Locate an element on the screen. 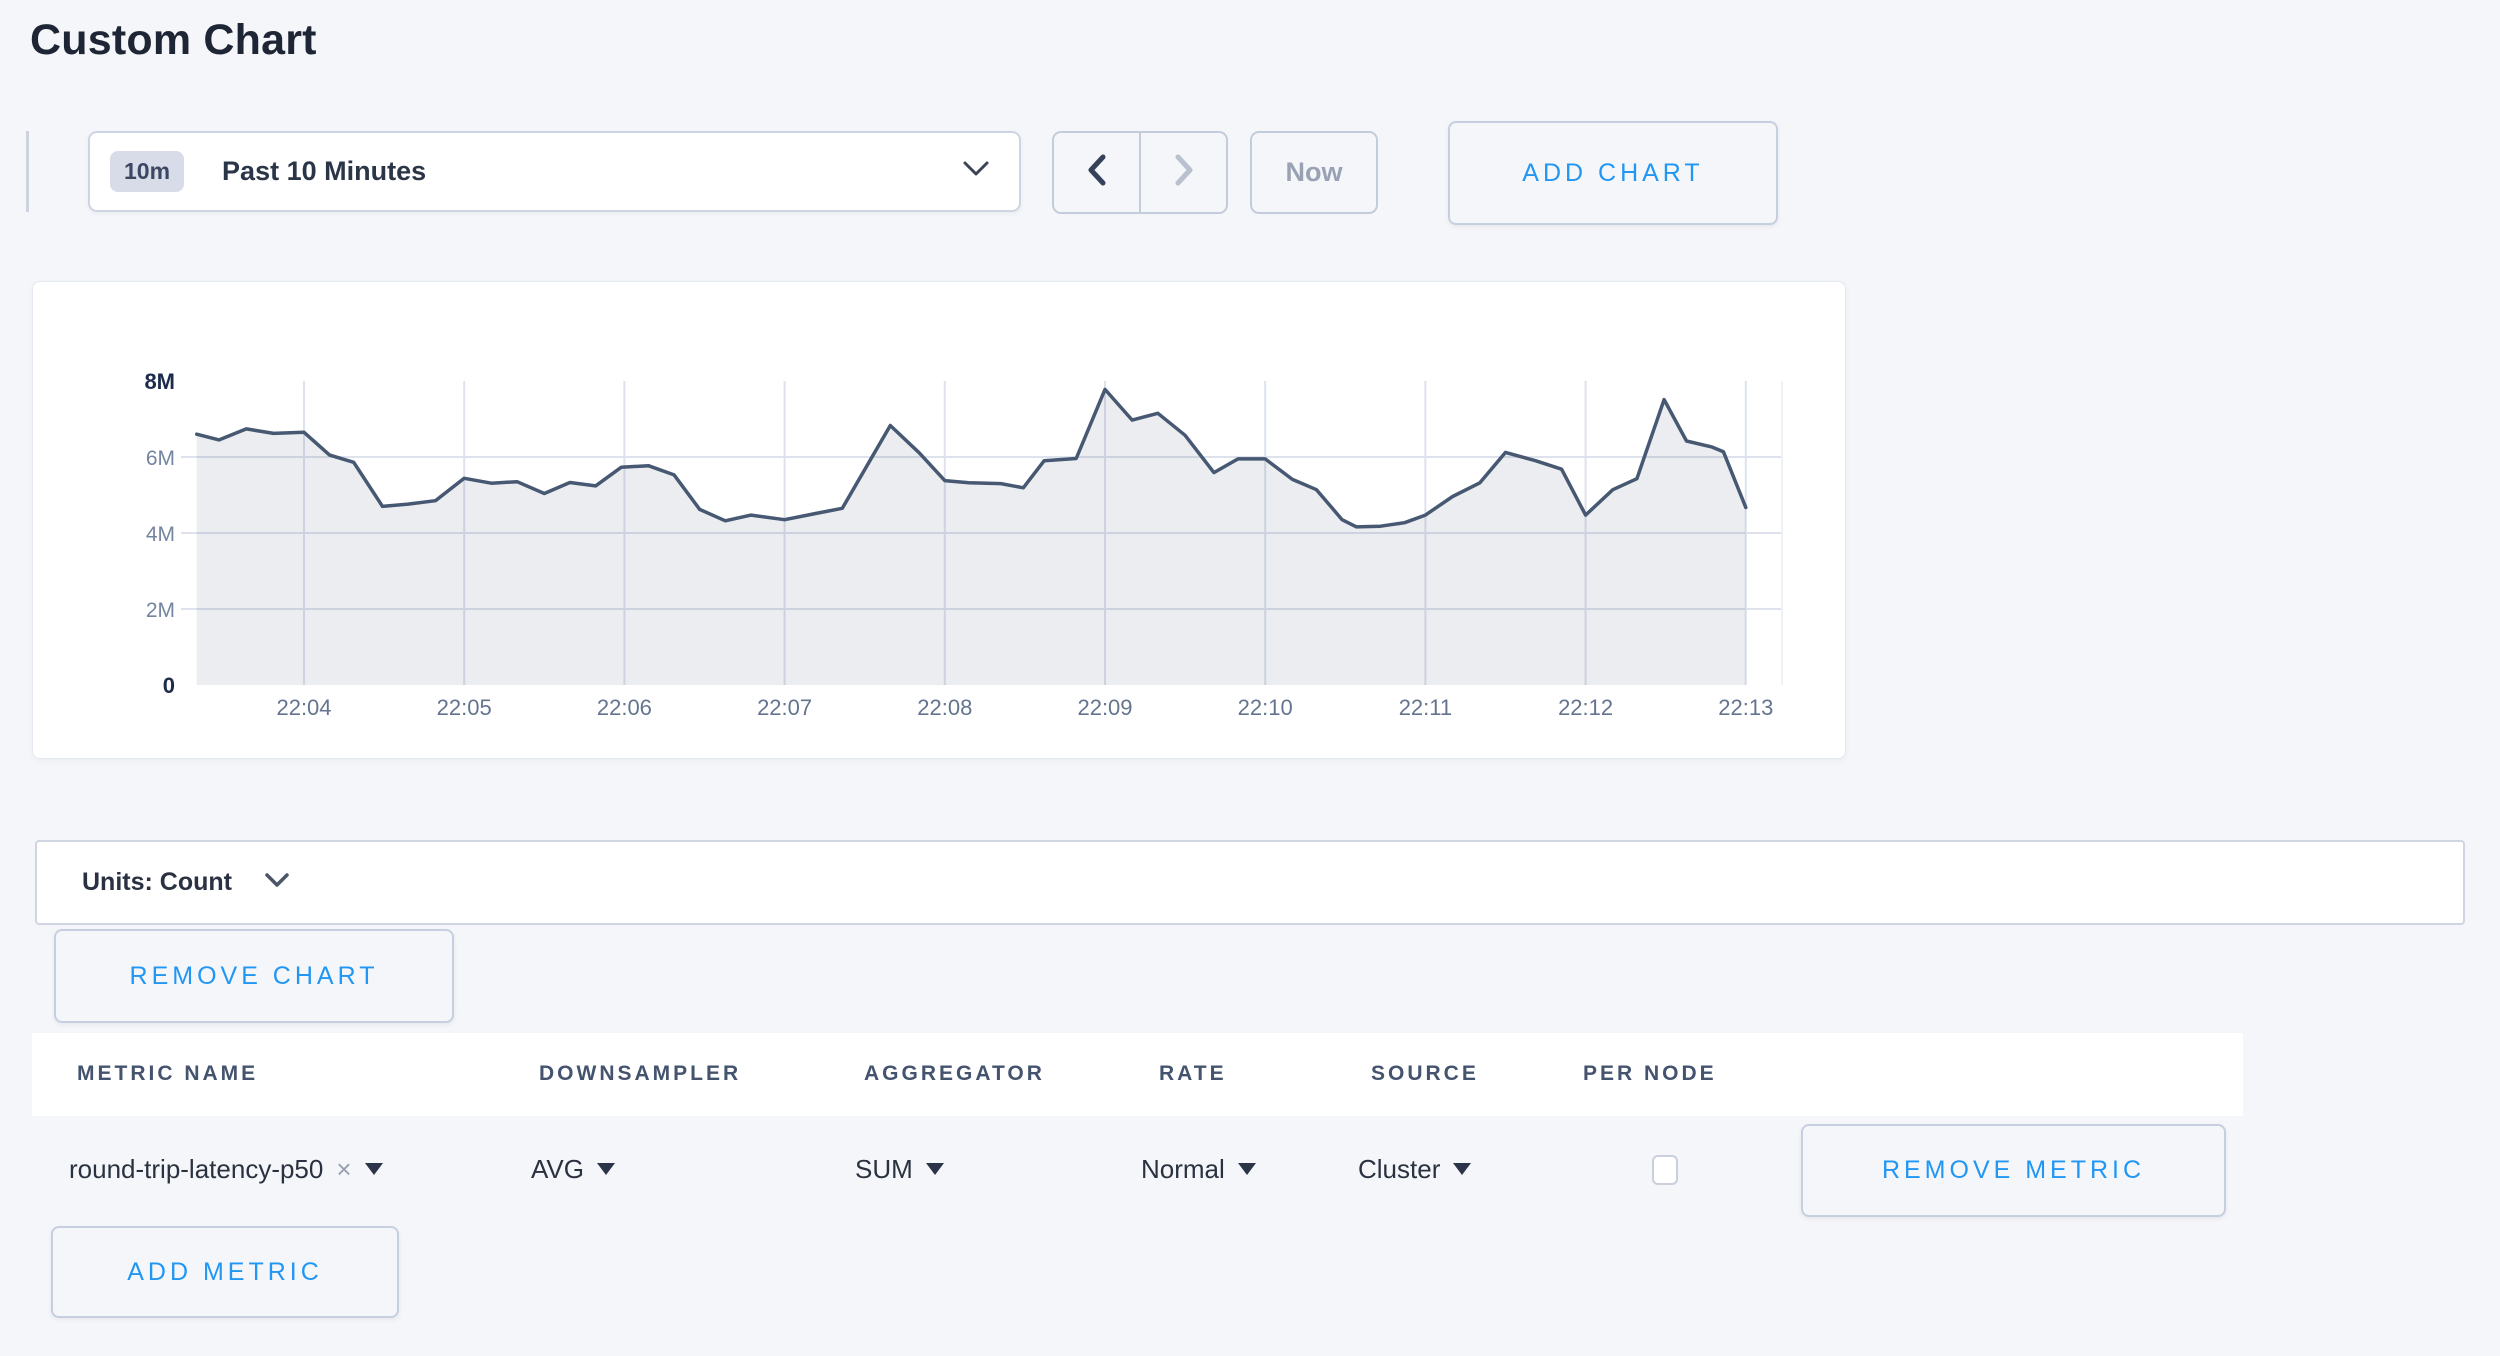 The height and width of the screenshot is (1356, 2500). col-header-aggregator: AGGREGATOR is located at coordinates (954, 1073).